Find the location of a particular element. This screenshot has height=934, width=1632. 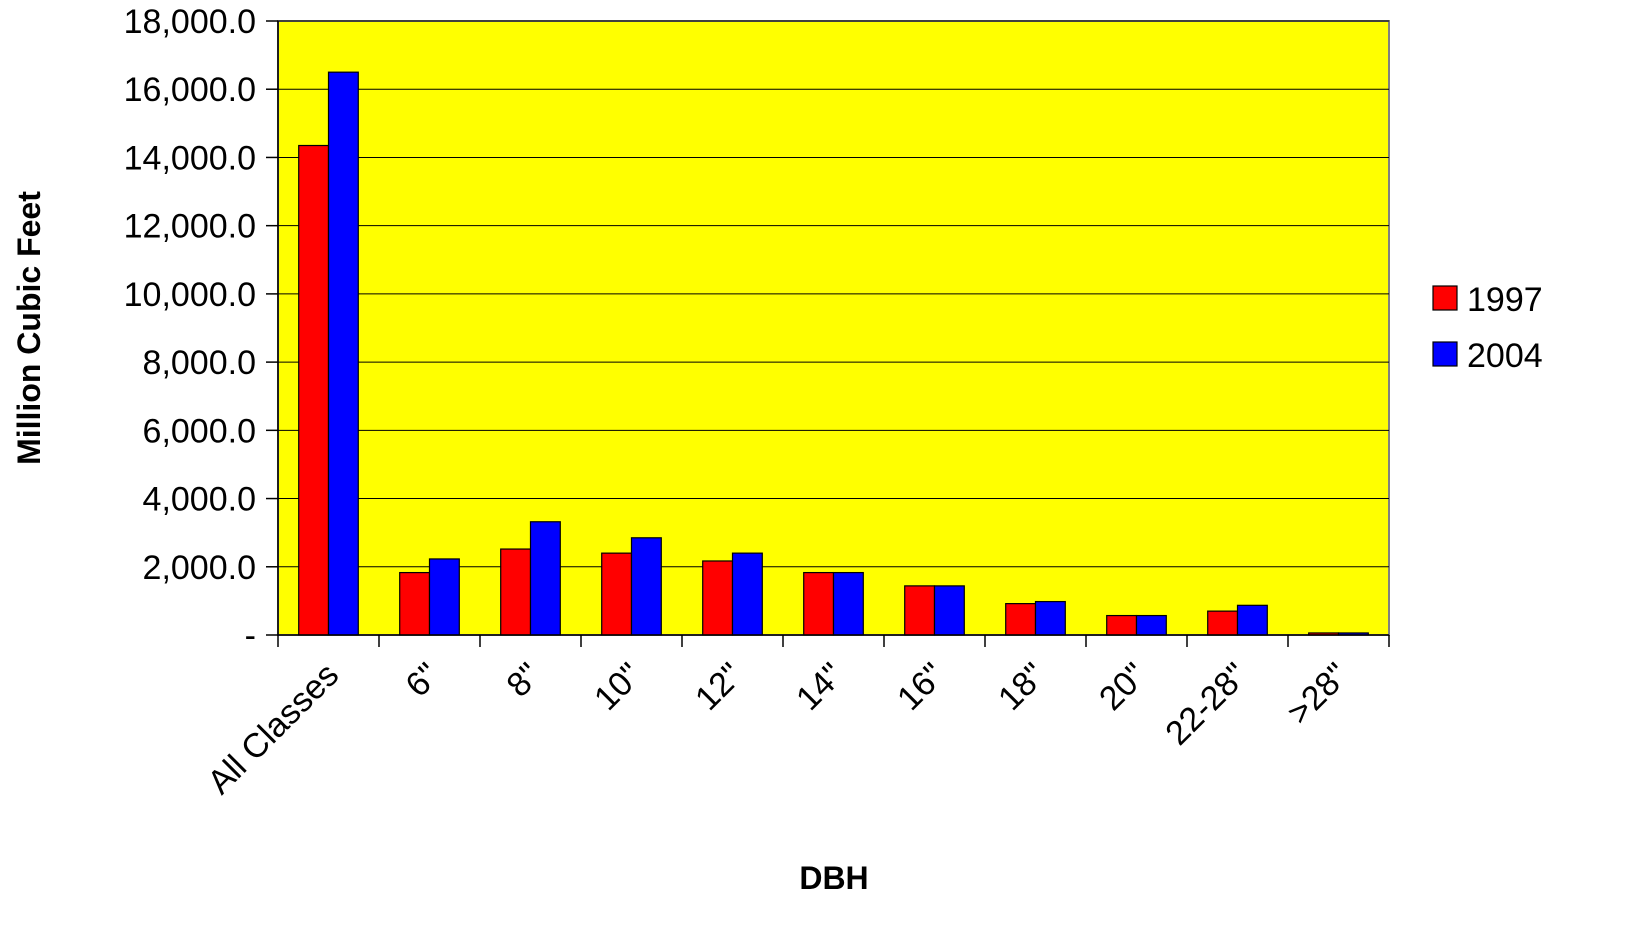

y-tick-label: 2,000.0 is located at coordinates (199, 568).